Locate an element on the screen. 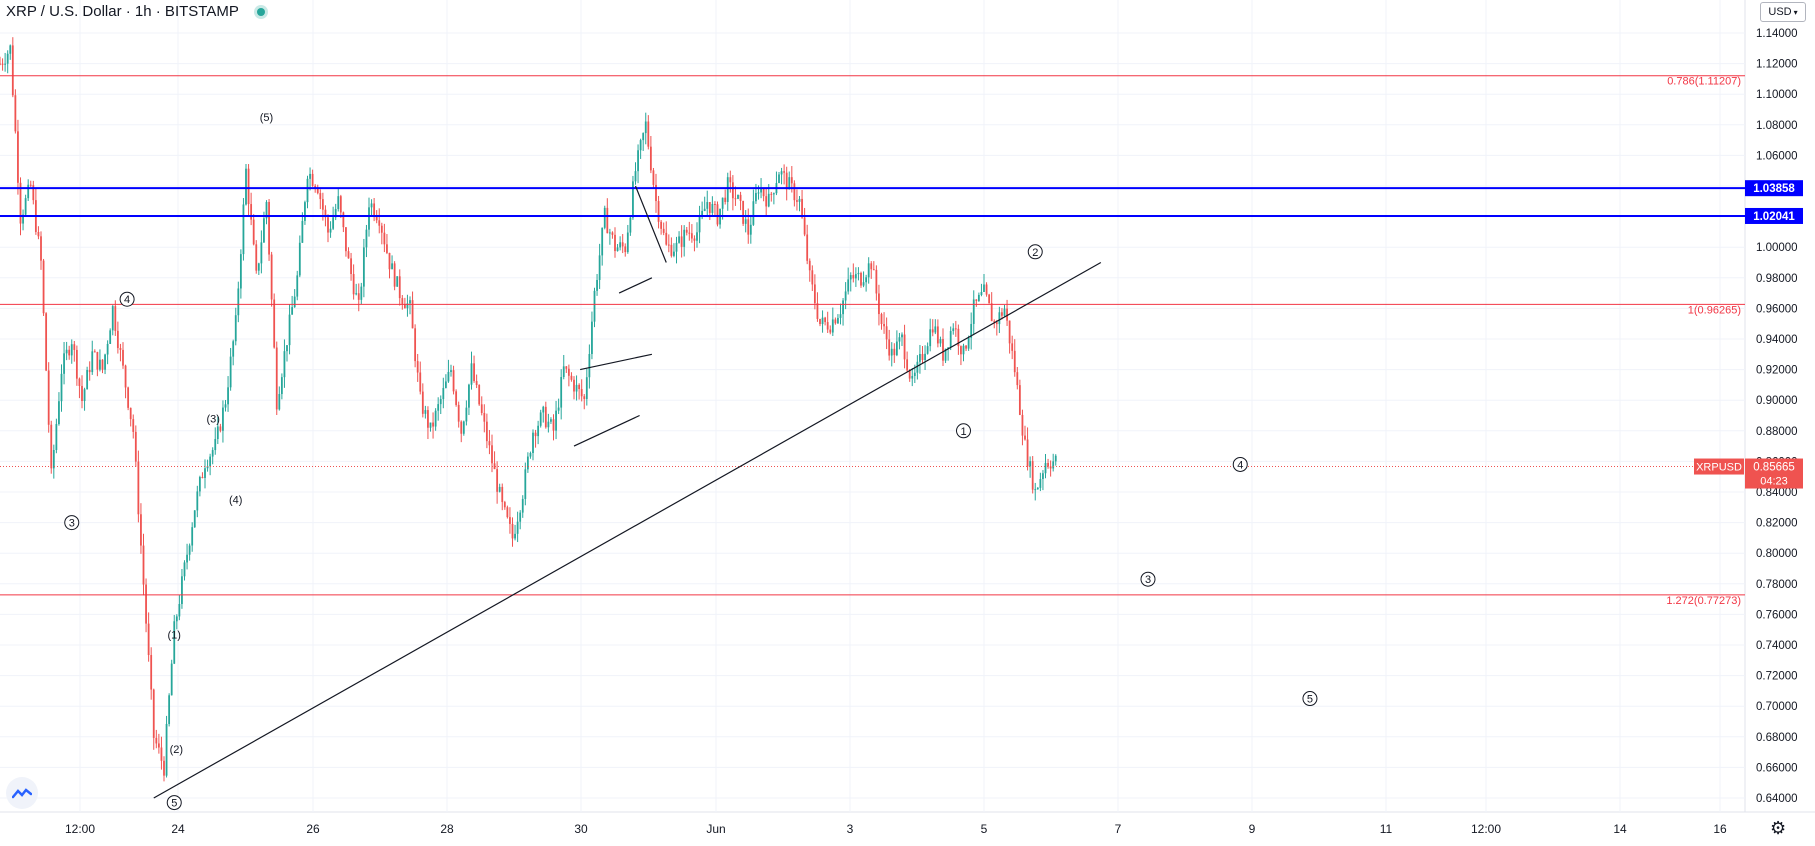 The image size is (1815, 846). symbol-title: XRP / U.S. Dollar · 1h · BITSTAMP is located at coordinates (122, 11).